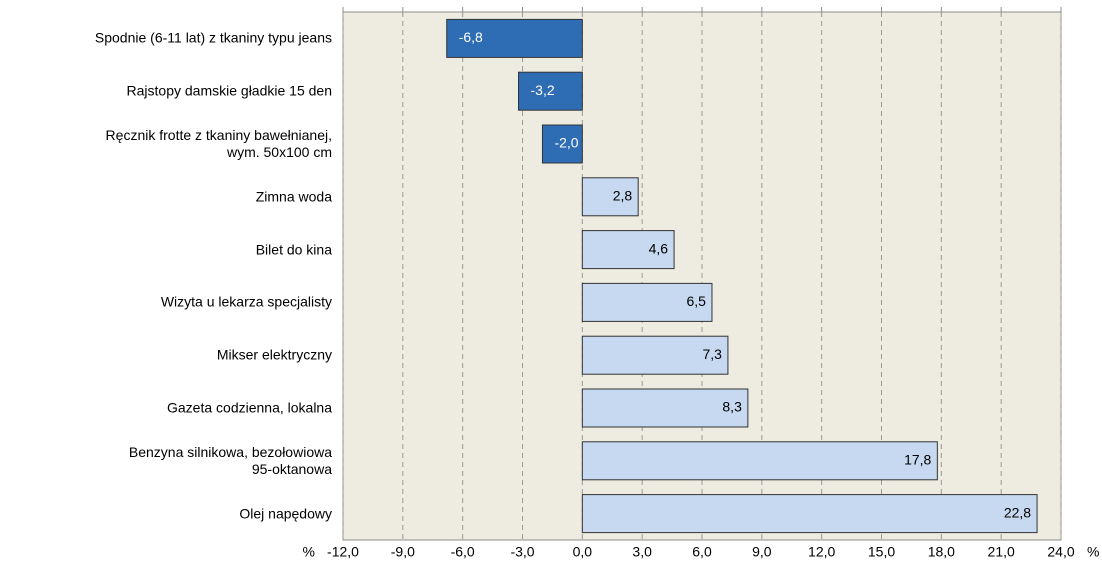 This screenshot has width=1102, height=563. What do you see at coordinates (642, 552) in the screenshot?
I see `x-tick-label: 3,0` at bounding box center [642, 552].